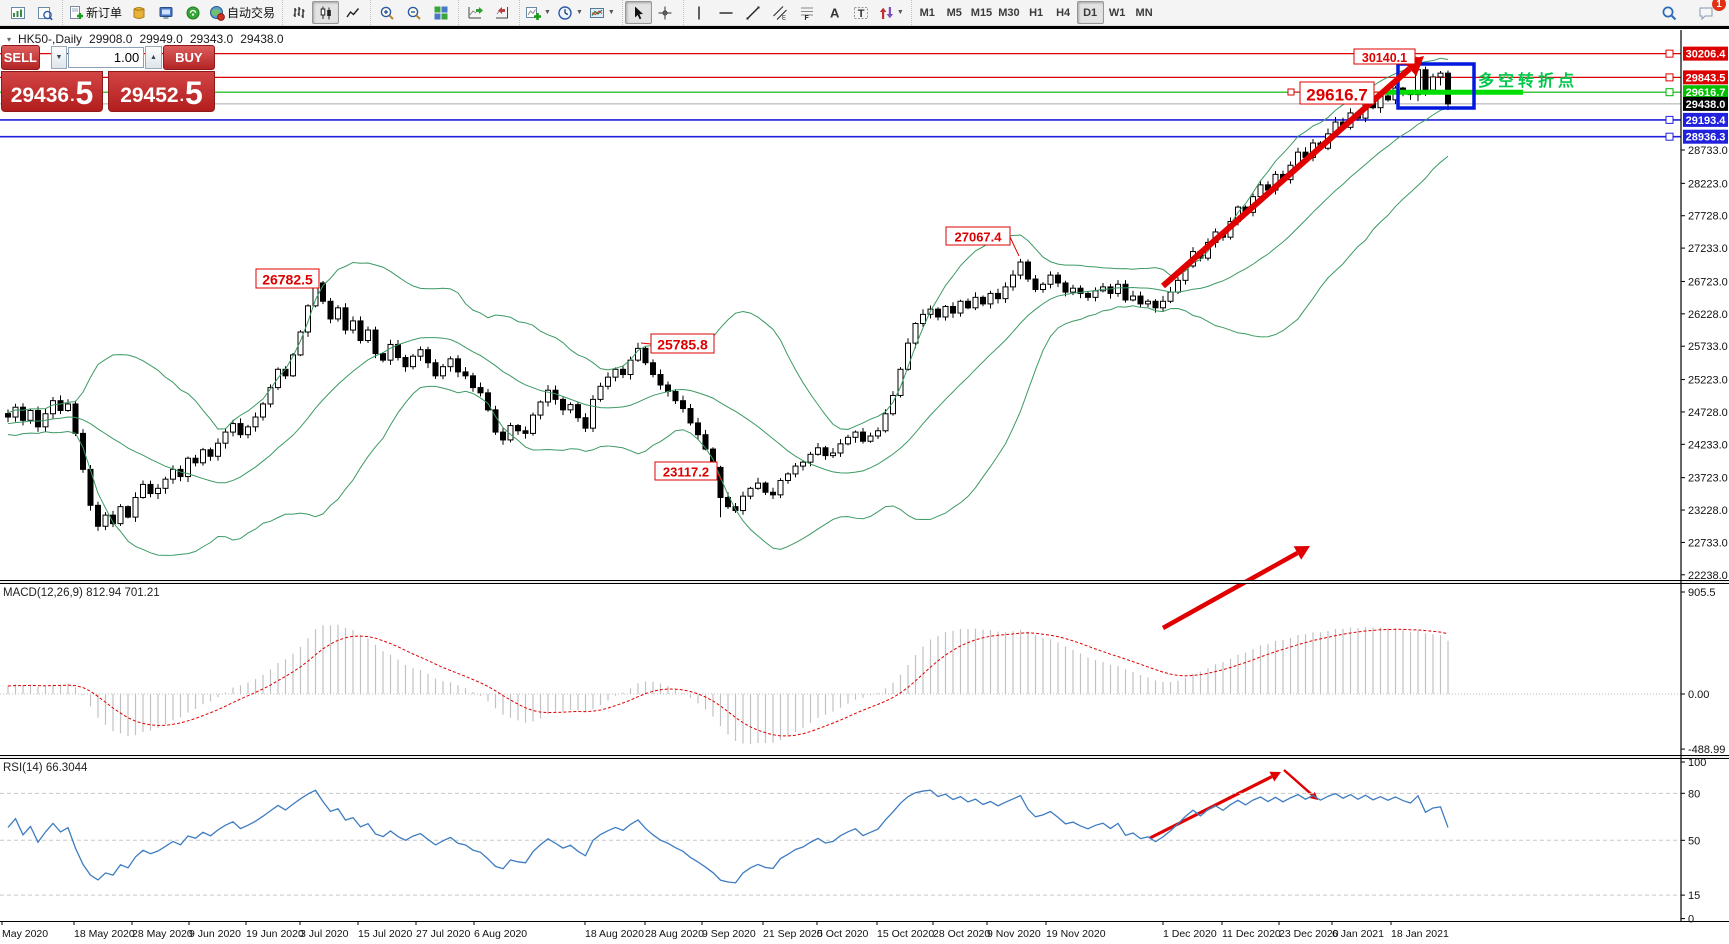 The image size is (1729, 944). I want to click on date-tick-label: 18 Aug 2020, so click(614, 934).